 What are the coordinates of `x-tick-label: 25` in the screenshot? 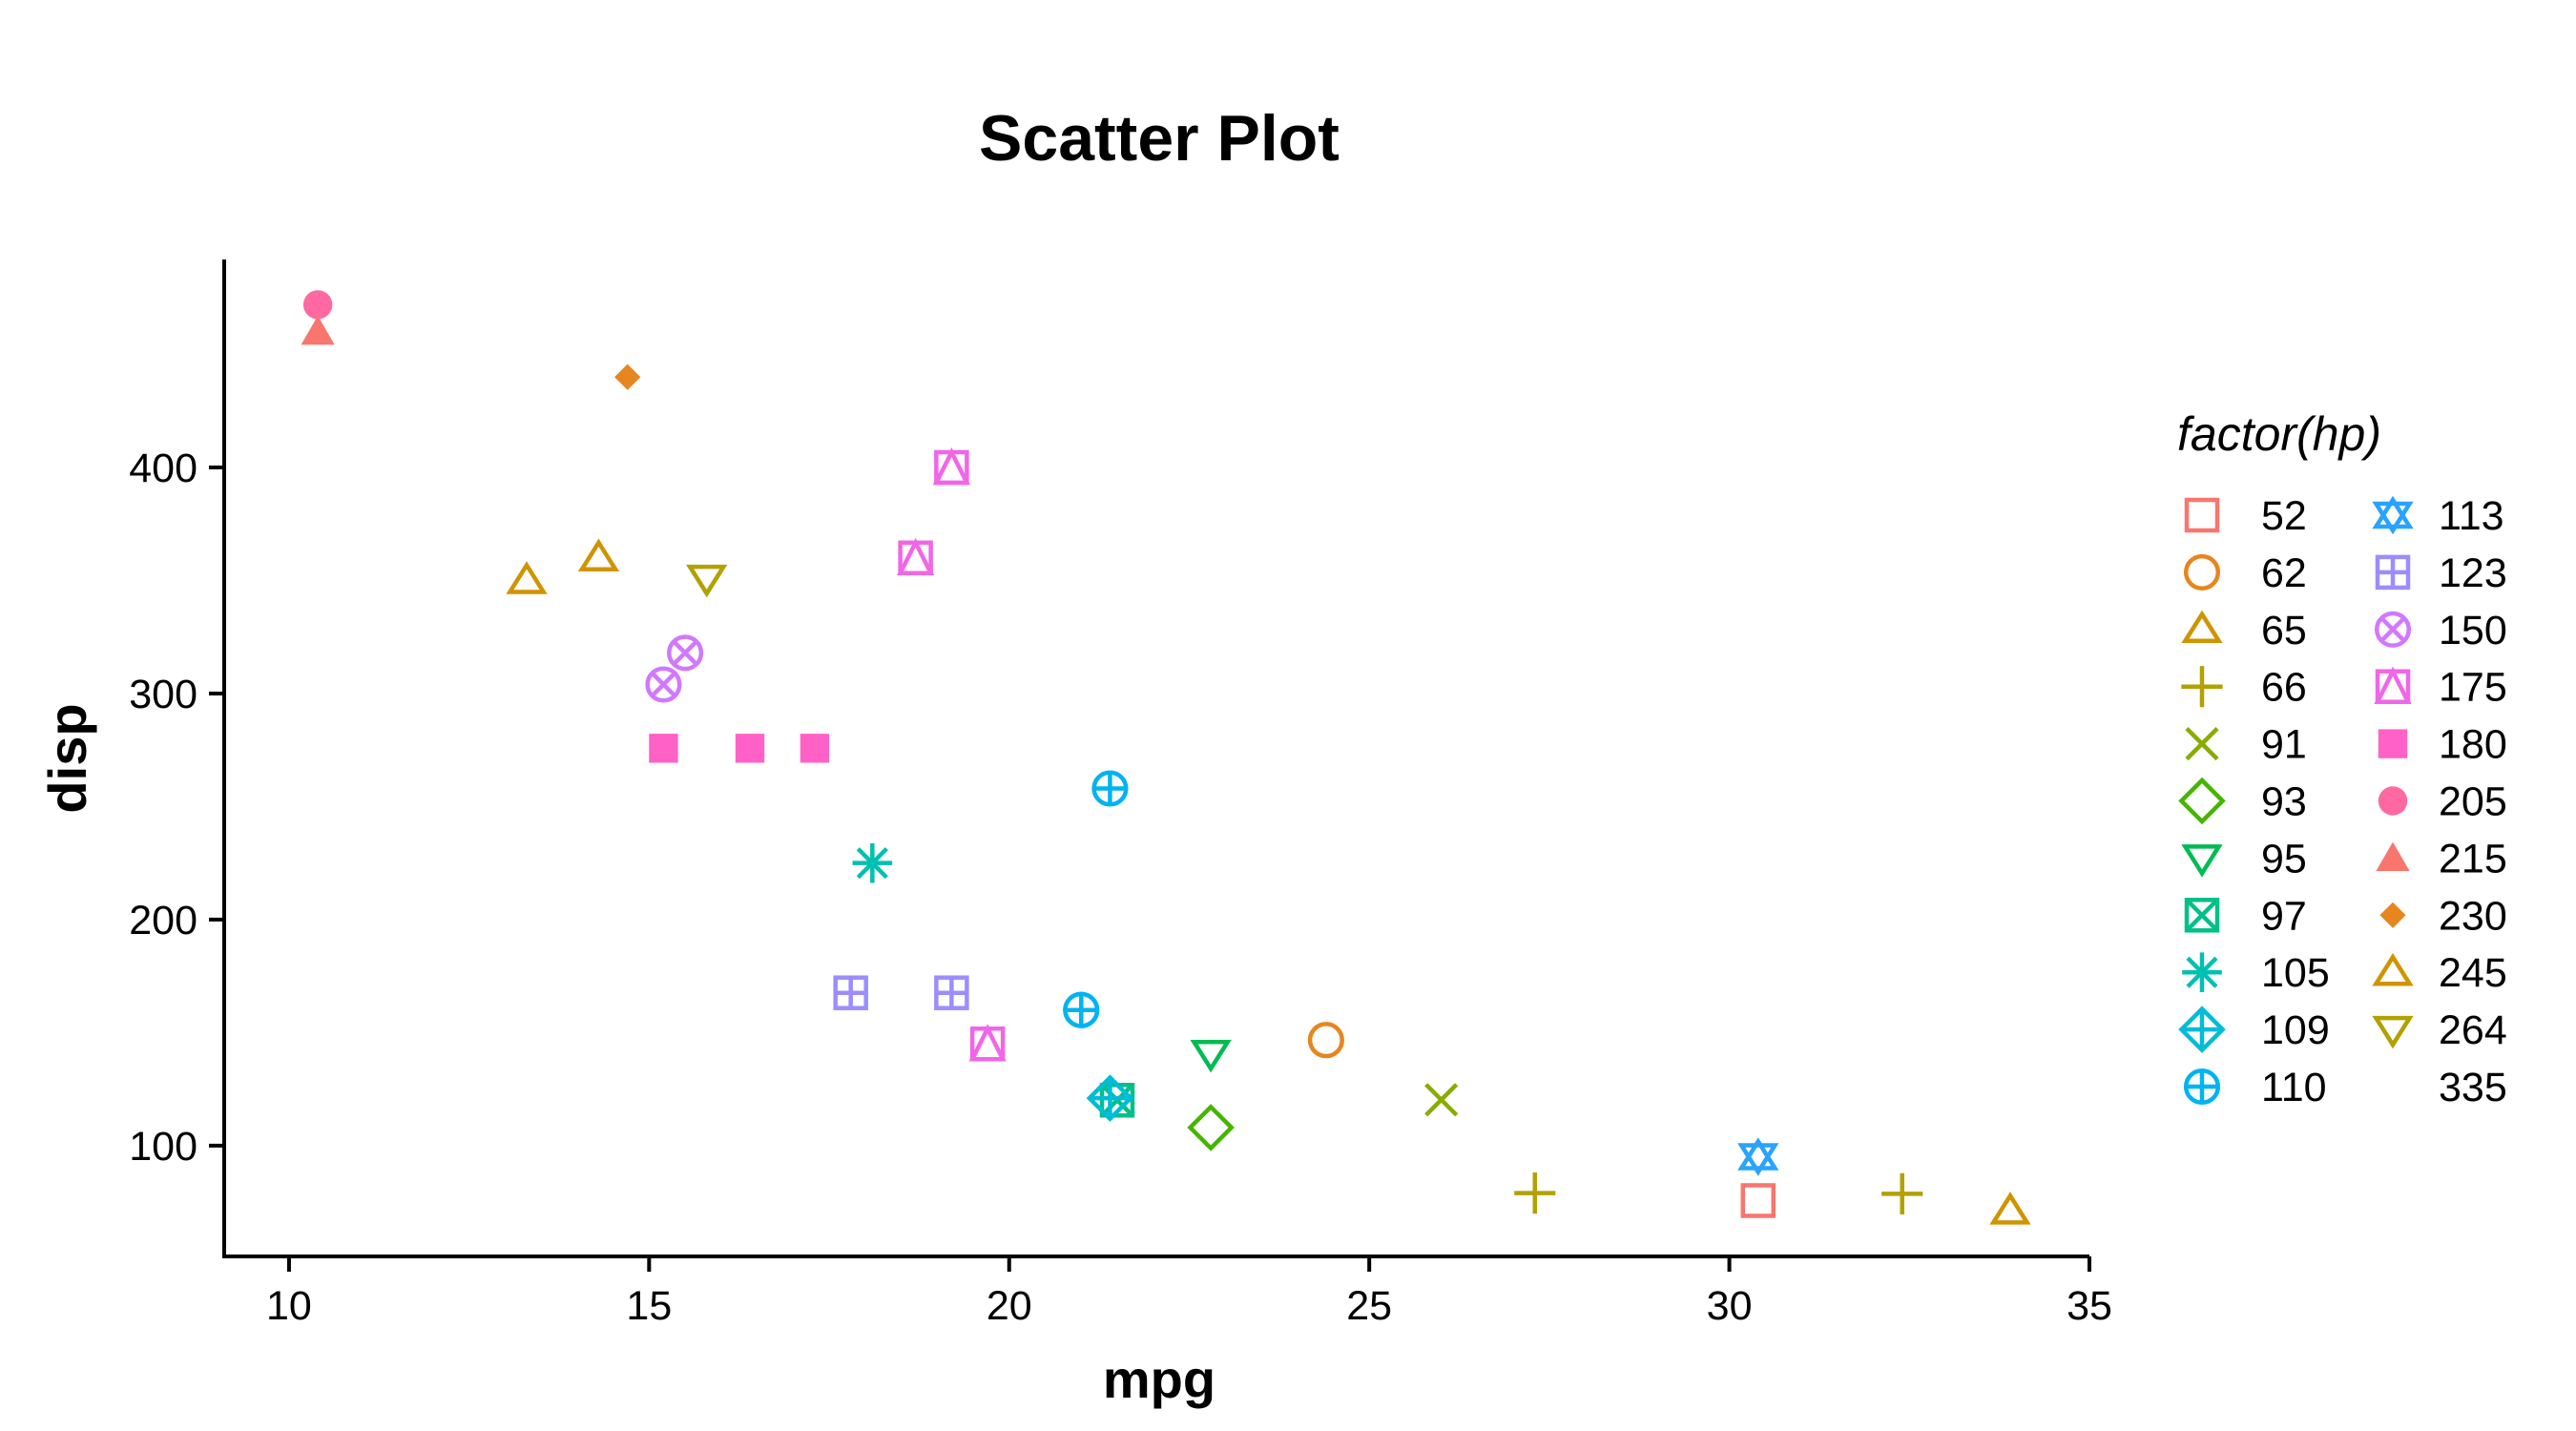 It's located at (1369, 1306).